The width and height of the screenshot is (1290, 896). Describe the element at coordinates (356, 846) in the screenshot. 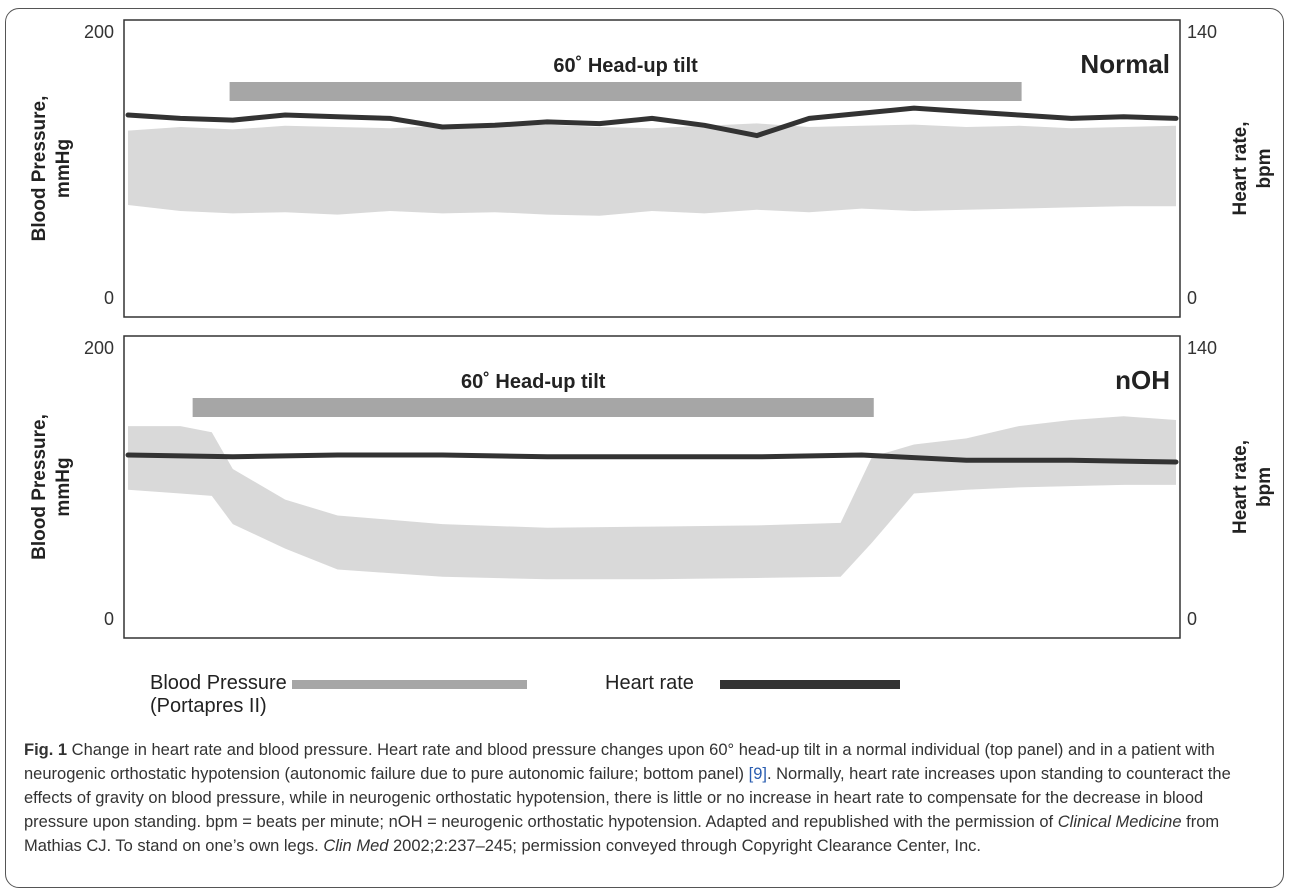

I see `caption-journal-abbrev: Clin Med` at that location.